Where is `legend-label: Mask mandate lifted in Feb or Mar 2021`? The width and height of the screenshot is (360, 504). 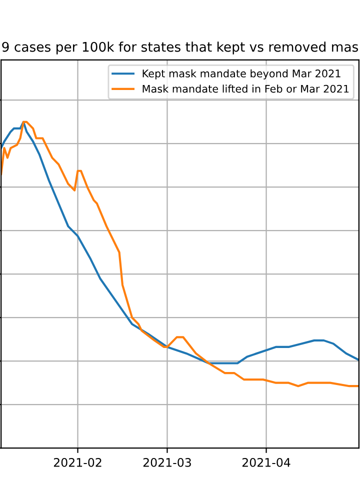 legend-label: Mask mandate lifted in Feb or Mar 2021 is located at coordinates (245, 88).